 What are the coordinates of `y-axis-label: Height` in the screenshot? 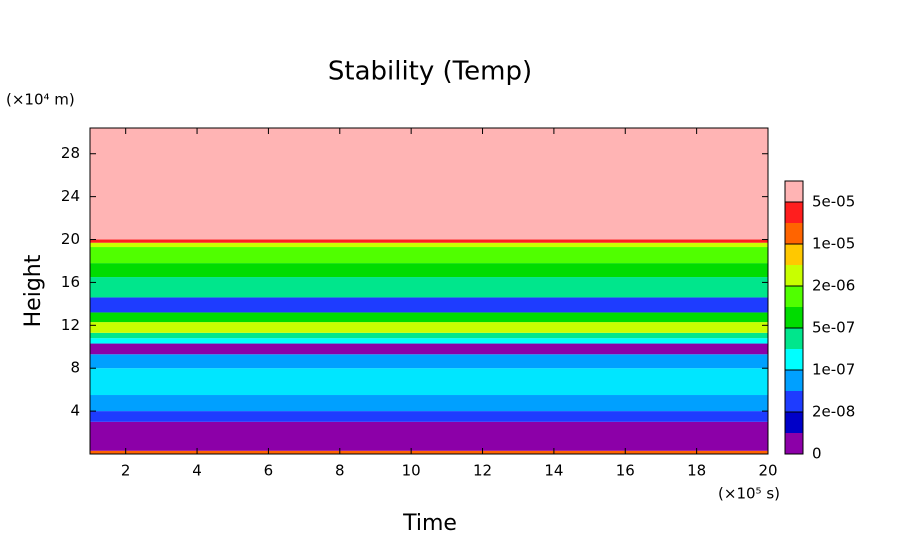 It's located at (33, 290).